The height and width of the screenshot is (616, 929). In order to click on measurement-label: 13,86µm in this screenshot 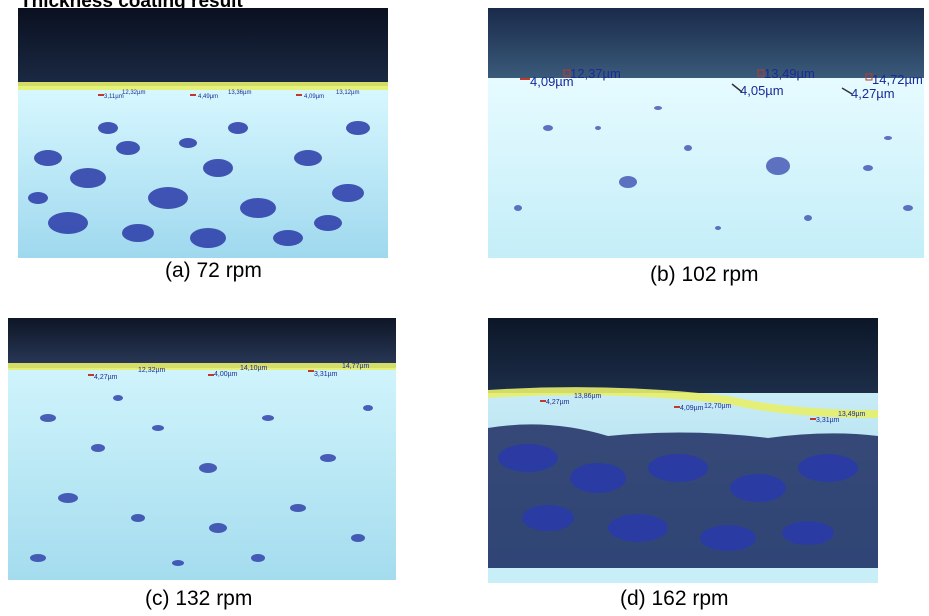, I will do `click(588, 396)`.